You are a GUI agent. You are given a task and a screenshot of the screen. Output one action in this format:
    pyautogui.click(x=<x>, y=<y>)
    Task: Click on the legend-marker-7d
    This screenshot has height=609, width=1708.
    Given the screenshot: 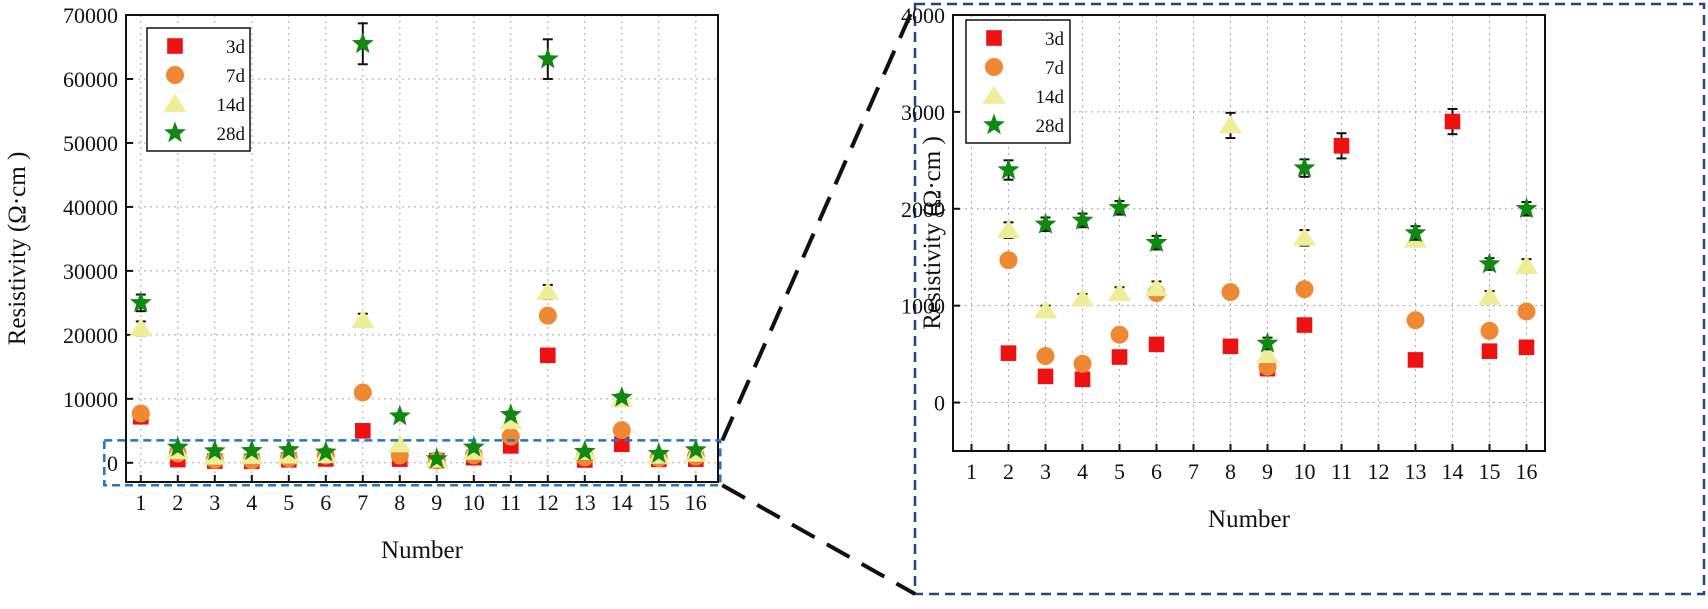 What is the action you would take?
    pyautogui.click(x=994, y=67)
    